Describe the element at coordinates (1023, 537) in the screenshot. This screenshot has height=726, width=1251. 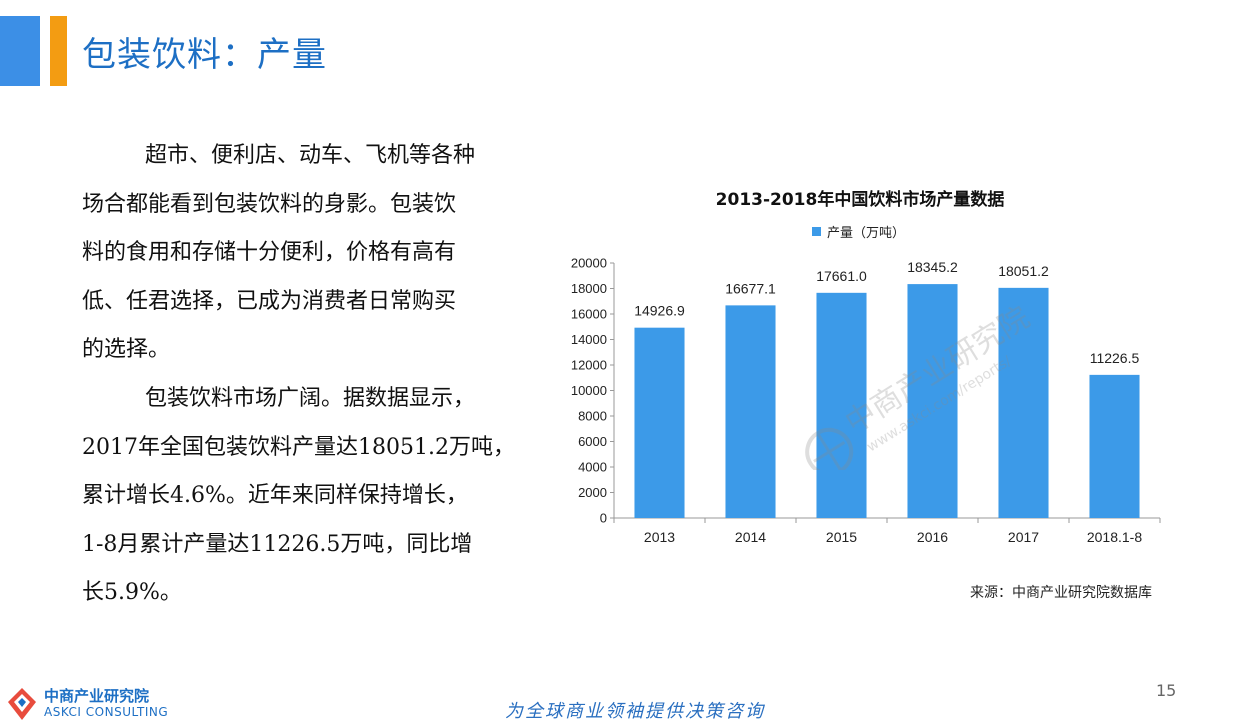
I see `x-tick-label: 2017` at that location.